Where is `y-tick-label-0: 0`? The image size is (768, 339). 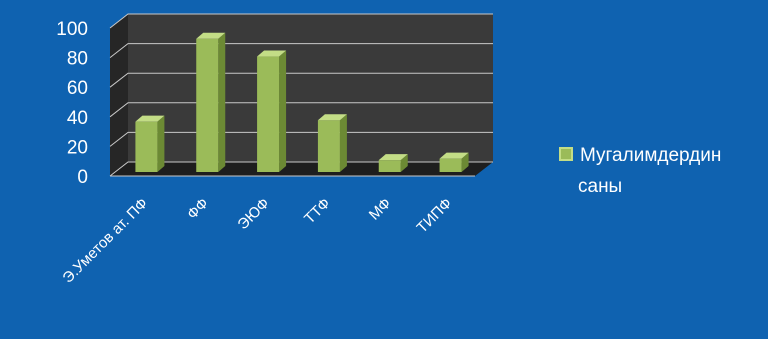 y-tick-label-0: 0 is located at coordinates (82, 177).